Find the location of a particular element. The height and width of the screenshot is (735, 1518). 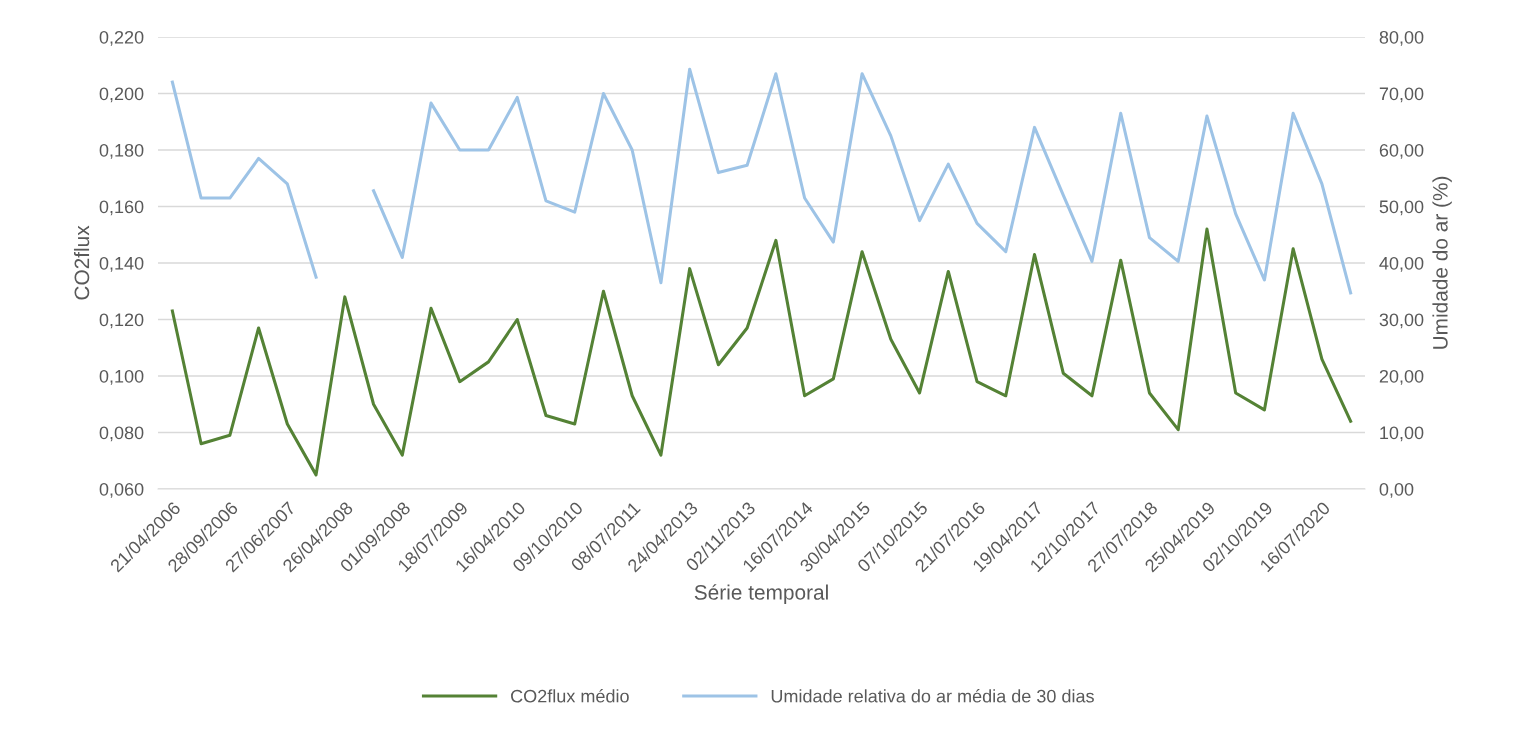

y-tick-label: 0,140 is located at coordinates (121, 264).